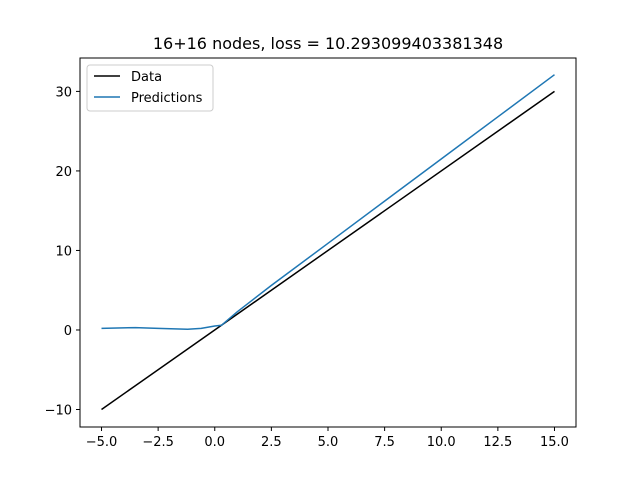 This screenshot has height=480, width=640. I want to click on y-tick-label: 10, so click(63, 251).